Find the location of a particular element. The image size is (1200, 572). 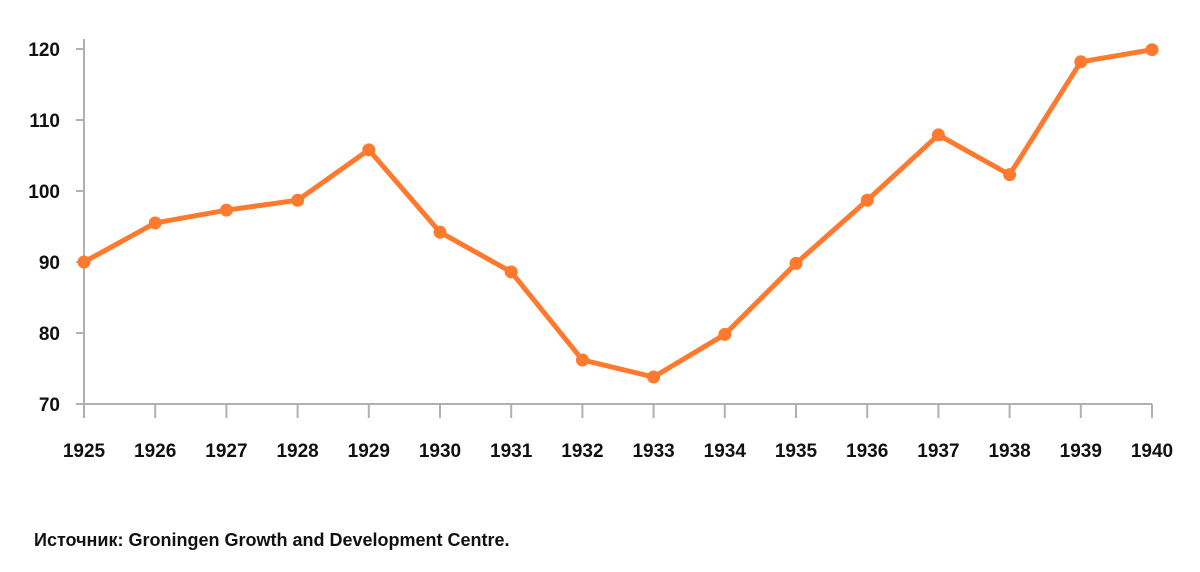

y-axis: 70 80 90 100 110 120 is located at coordinates (56, 227).